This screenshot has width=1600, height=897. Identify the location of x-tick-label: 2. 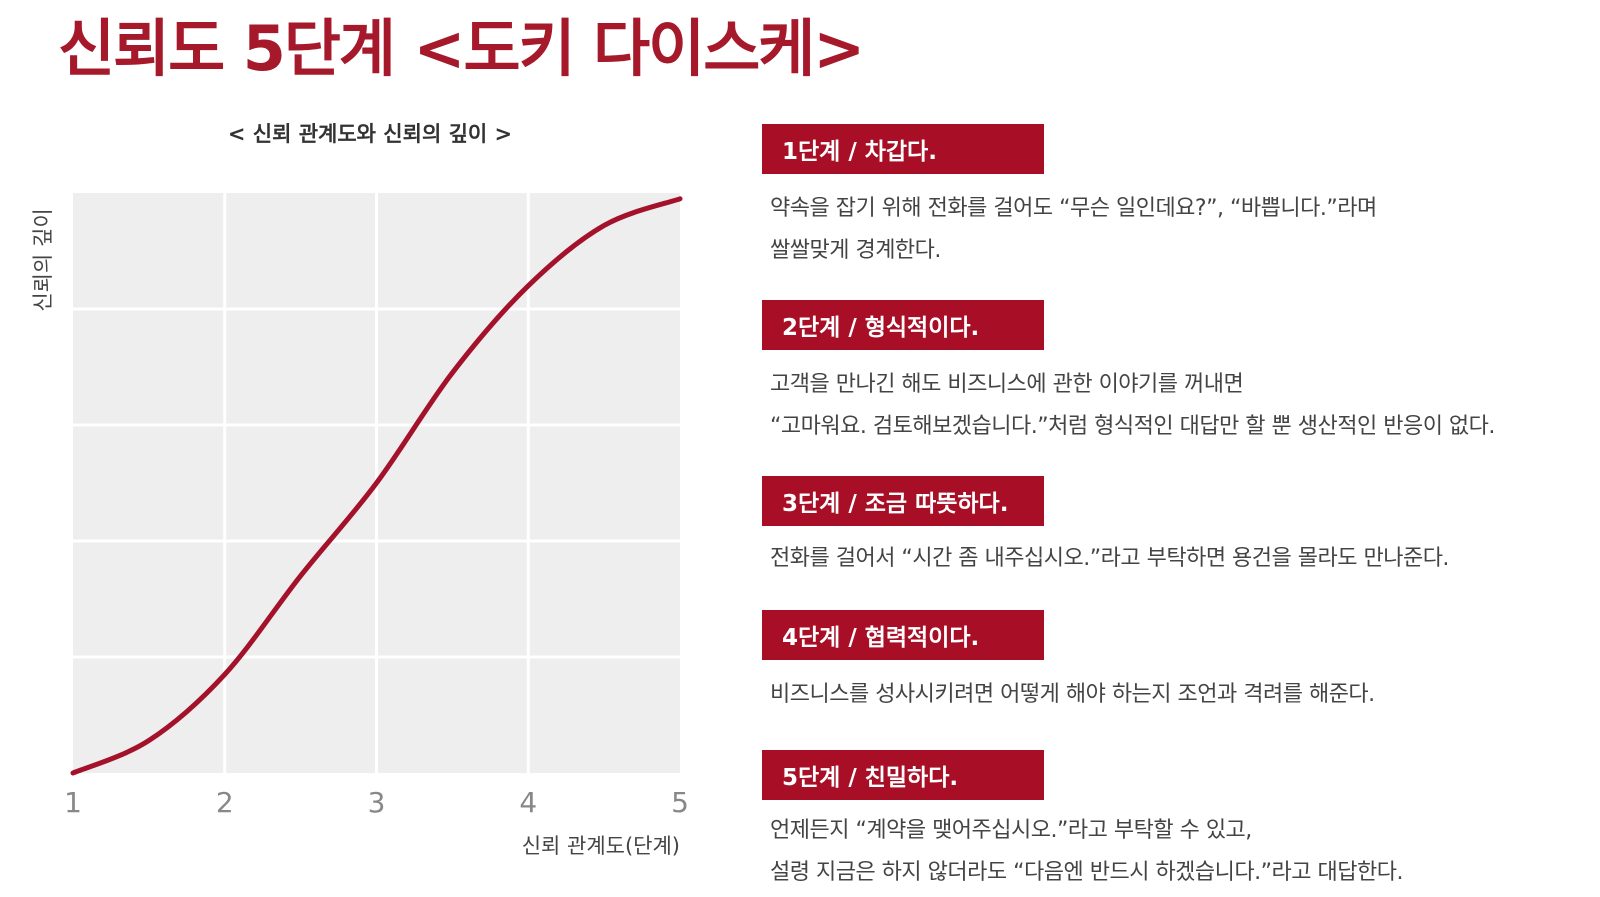
(225, 802).